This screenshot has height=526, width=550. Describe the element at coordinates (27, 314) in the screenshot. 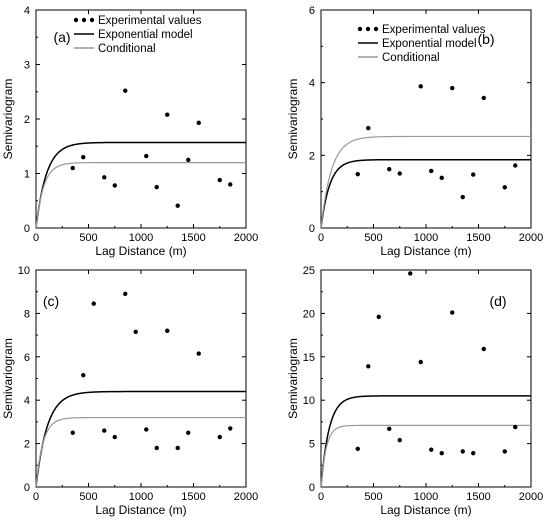

I see `y-tick-label: 8` at that location.